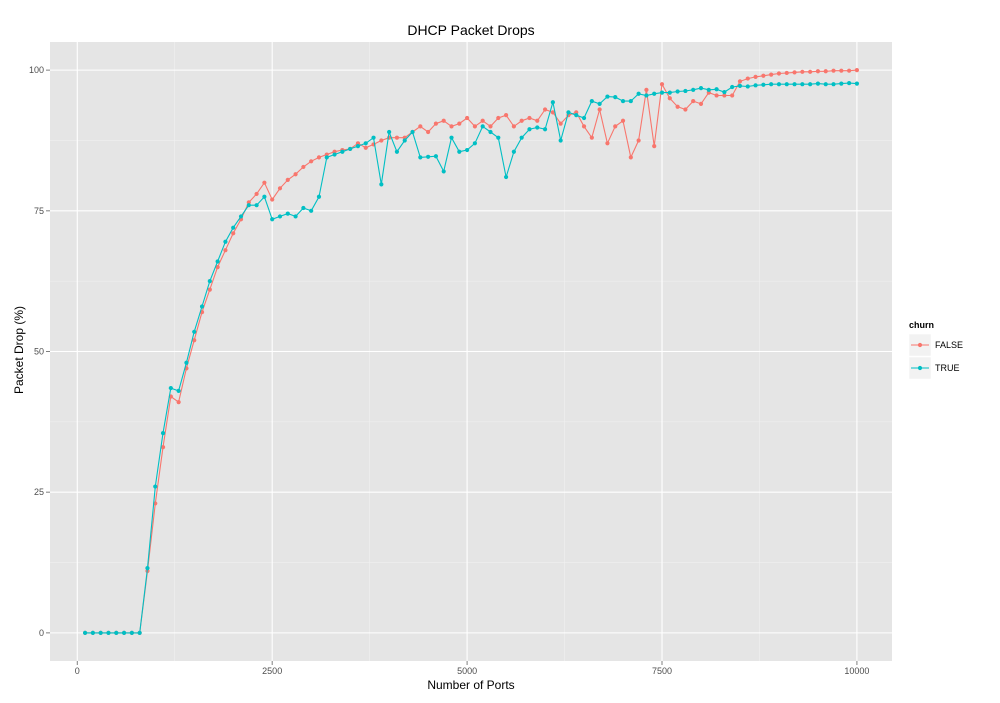 The width and height of the screenshot is (1000, 703). I want to click on y-tick-label: 25, so click(39, 492).